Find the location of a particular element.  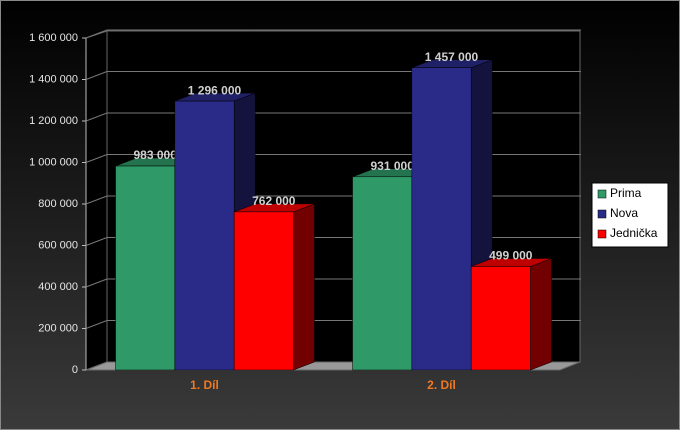

legend-label: Prima is located at coordinates (626, 193).